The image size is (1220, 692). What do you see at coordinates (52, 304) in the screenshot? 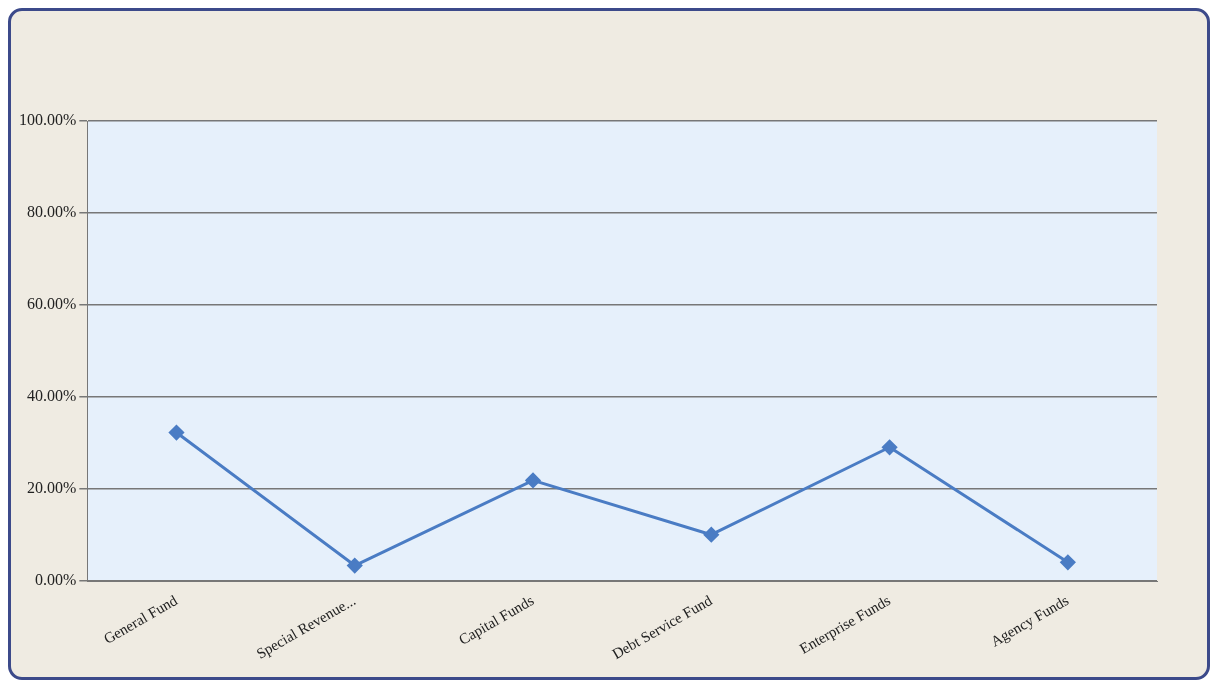
I see `y-tick-label: 60.00%` at bounding box center [52, 304].